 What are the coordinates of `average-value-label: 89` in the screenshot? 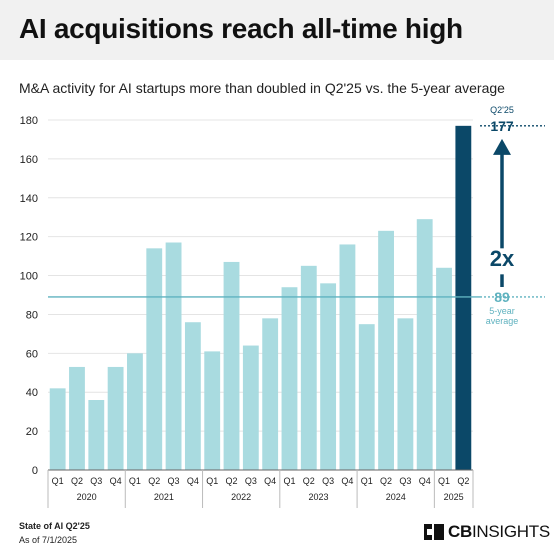 It's located at (502, 297).